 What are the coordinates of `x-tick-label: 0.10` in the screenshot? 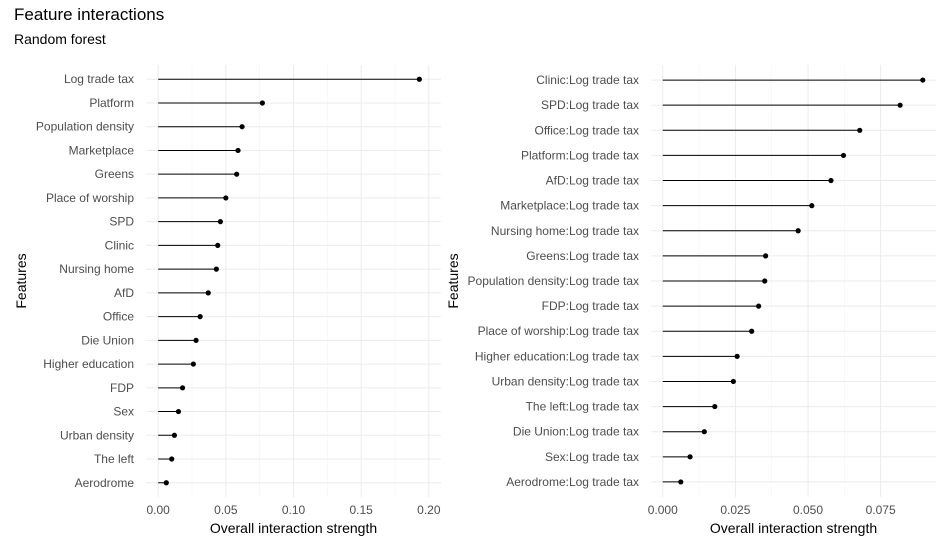 It's located at (294, 510).